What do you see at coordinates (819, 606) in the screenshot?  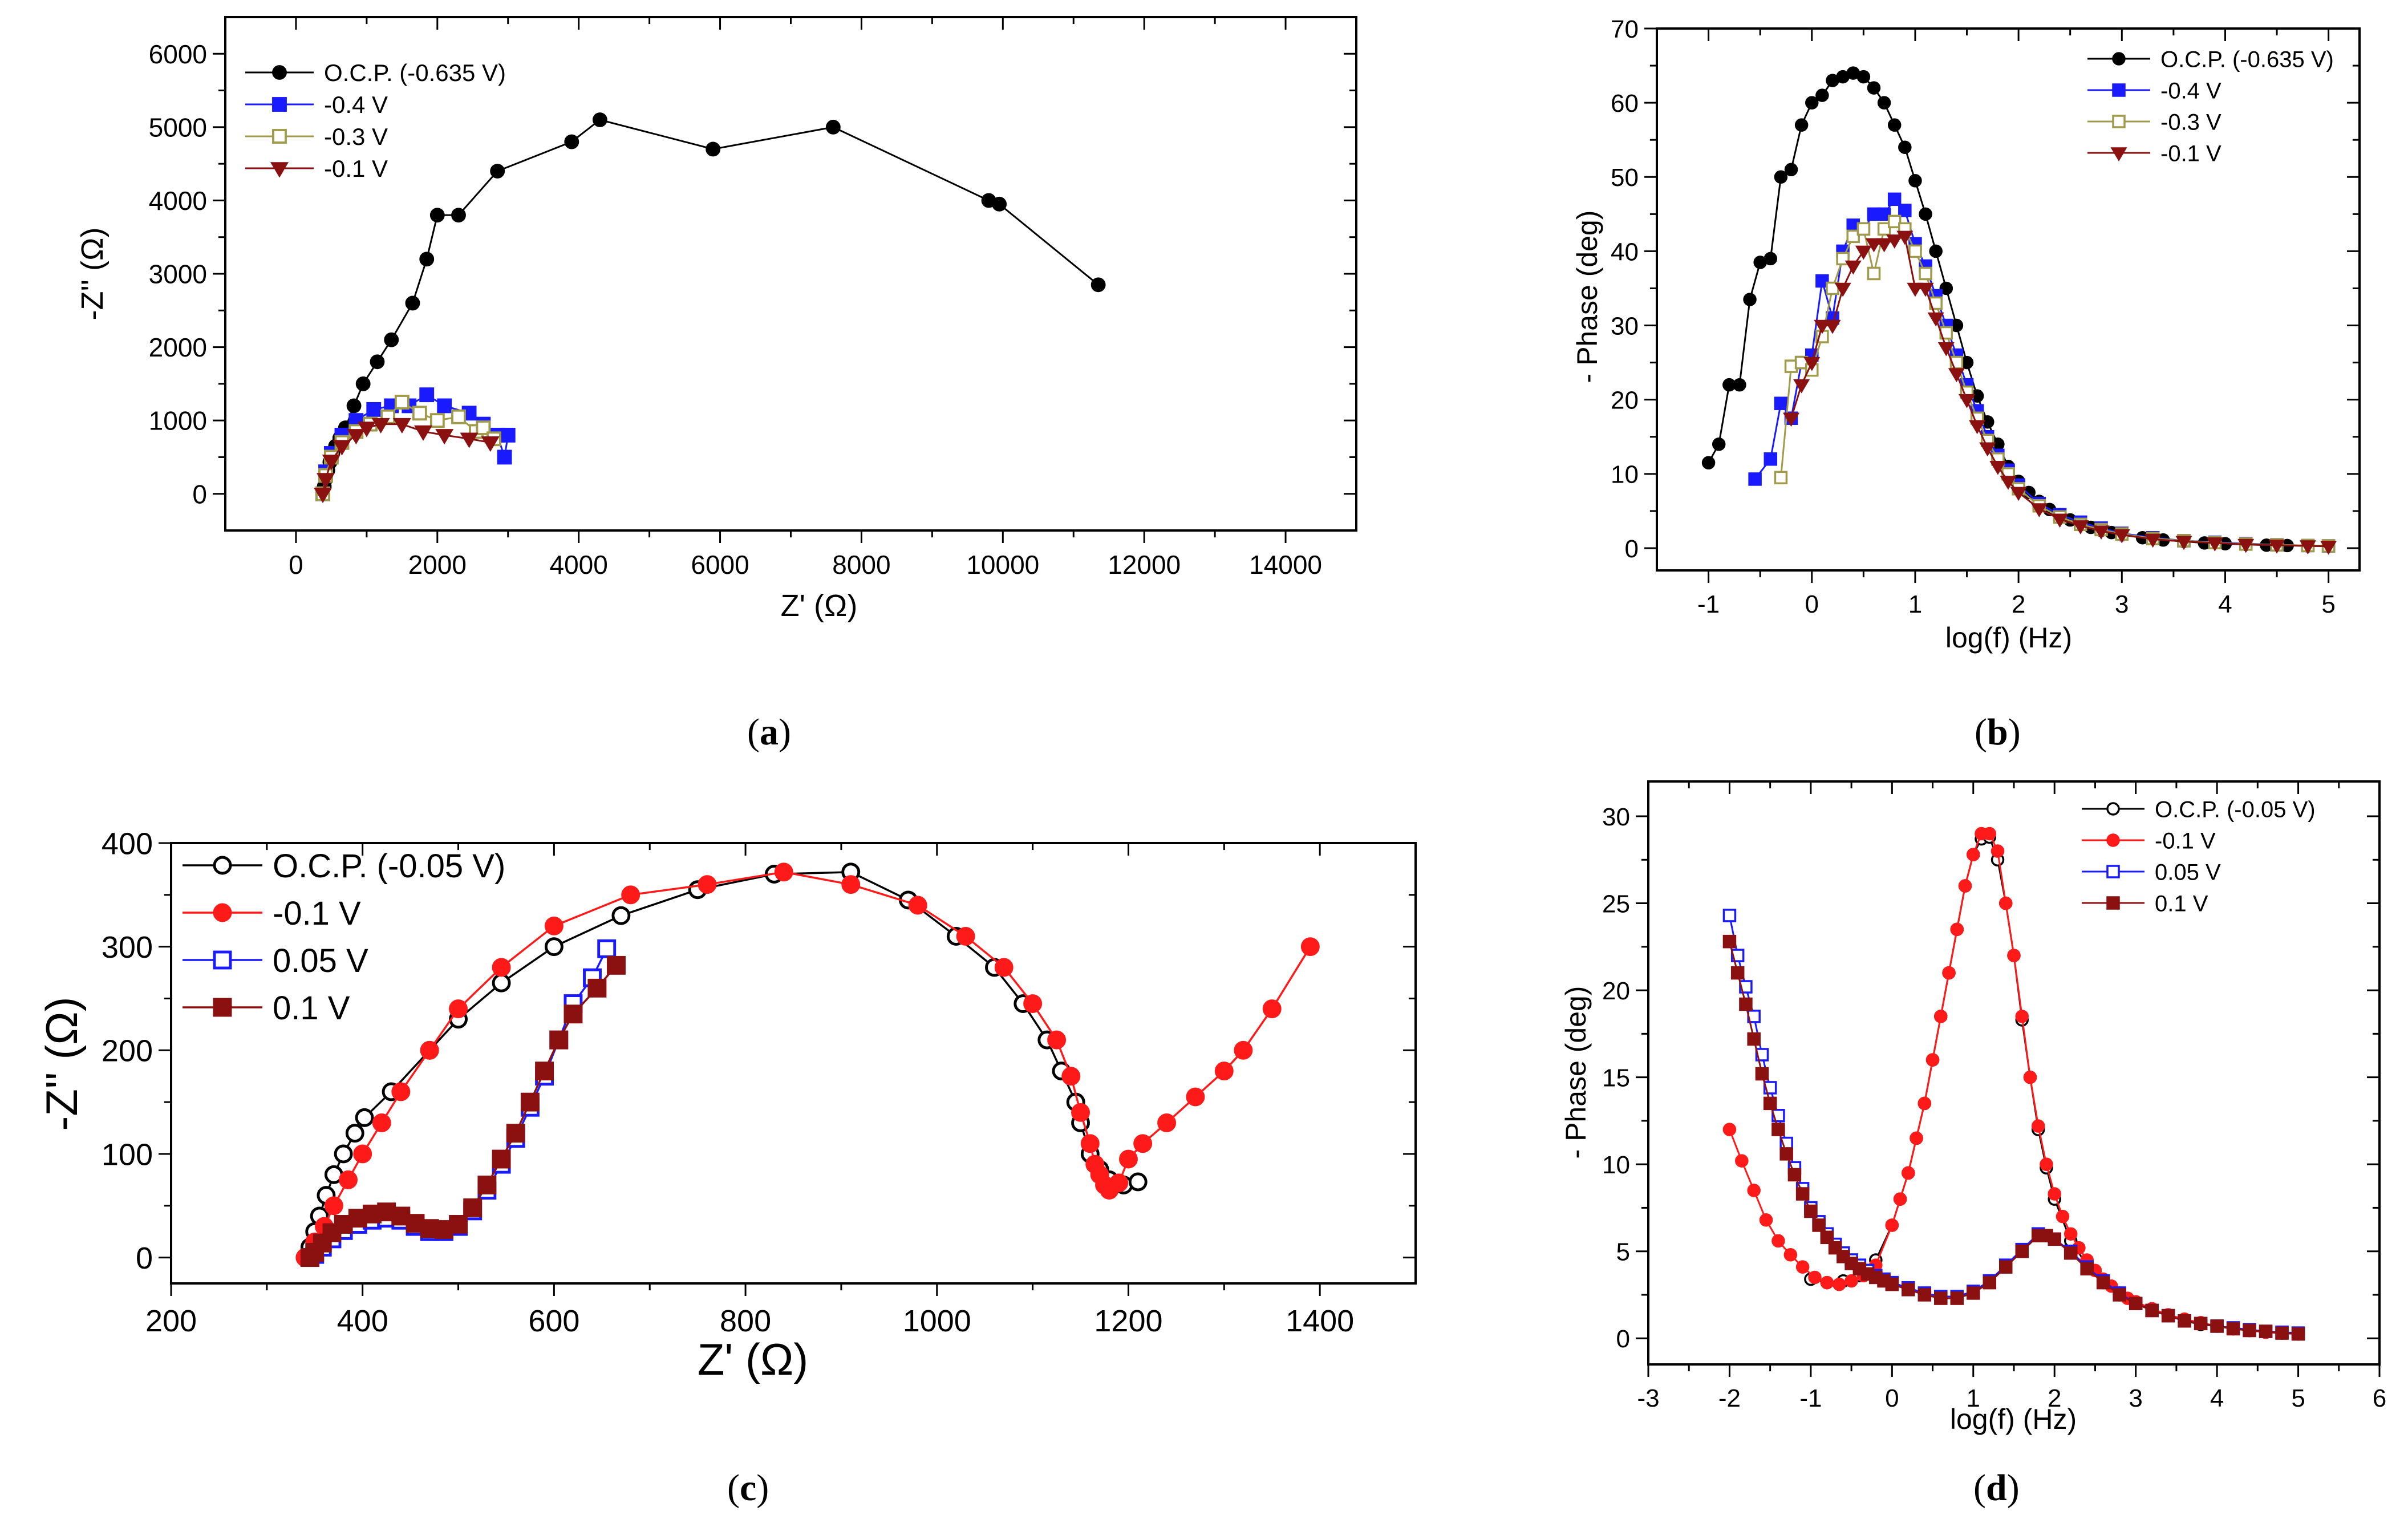 I see `x-axis-label: Z' (Ω)` at bounding box center [819, 606].